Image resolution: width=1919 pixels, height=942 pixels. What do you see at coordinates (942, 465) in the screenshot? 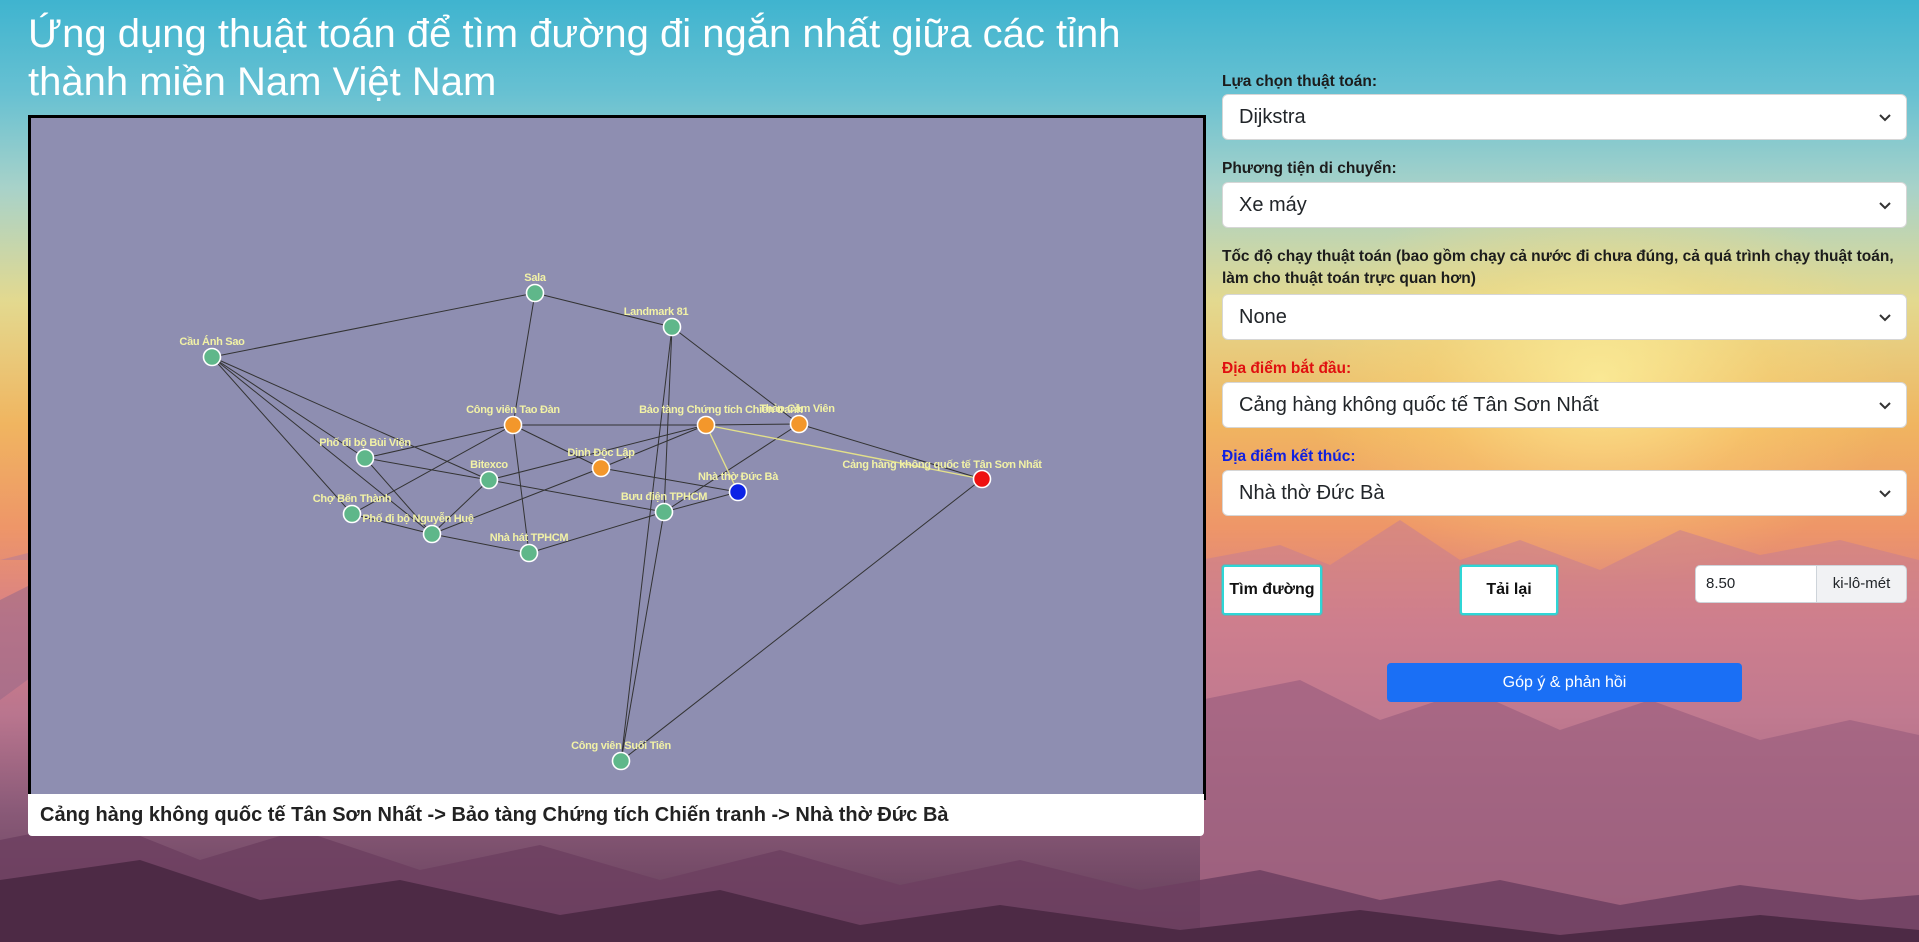
I see `graph-node-label: Cảng hàng không quốc tế Tân Sơn Nhất` at bounding box center [942, 465].